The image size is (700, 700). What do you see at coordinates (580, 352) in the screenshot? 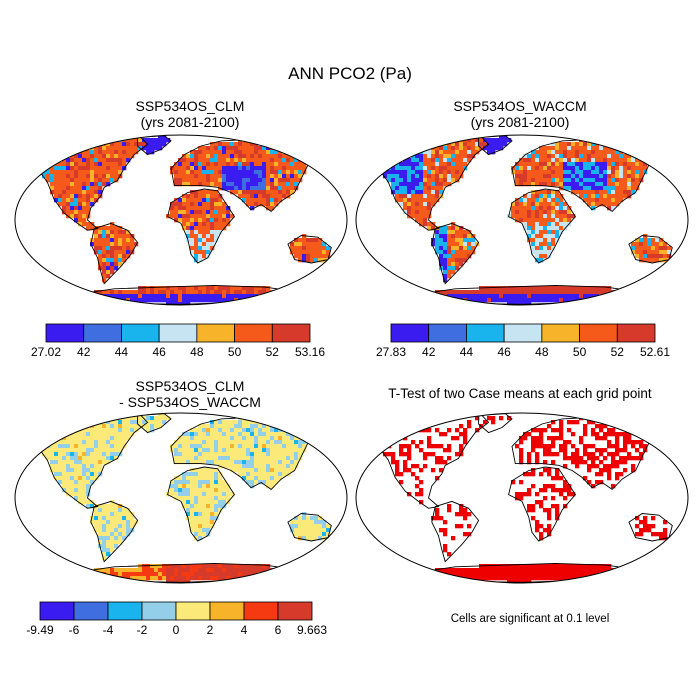
I see `colorbar-tick-label: 50` at bounding box center [580, 352].